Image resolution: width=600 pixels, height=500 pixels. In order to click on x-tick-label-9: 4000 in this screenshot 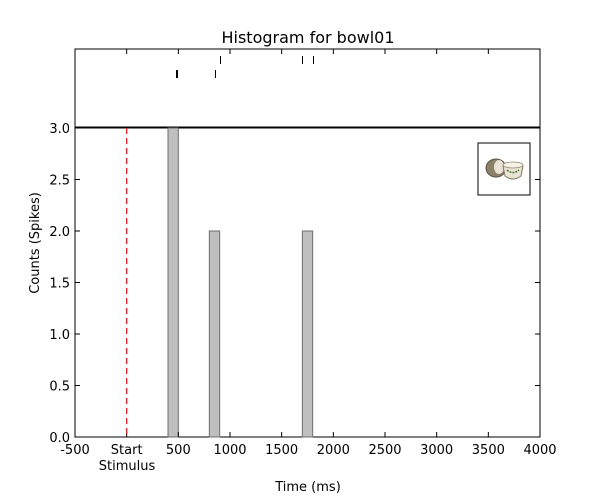, I will do `click(539, 450)`.